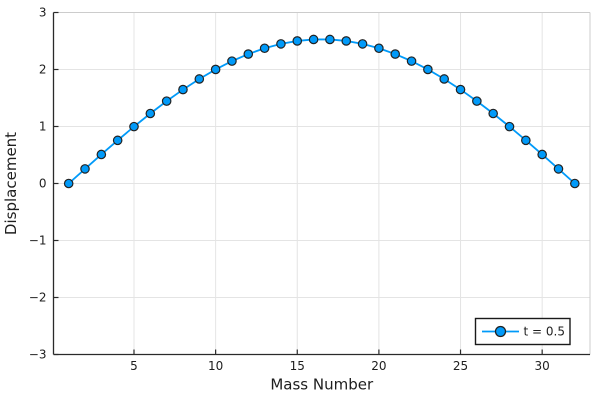 The height and width of the screenshot is (404, 600). What do you see at coordinates (38, 298) in the screenshot?
I see `y-tick-label: −2` at bounding box center [38, 298].